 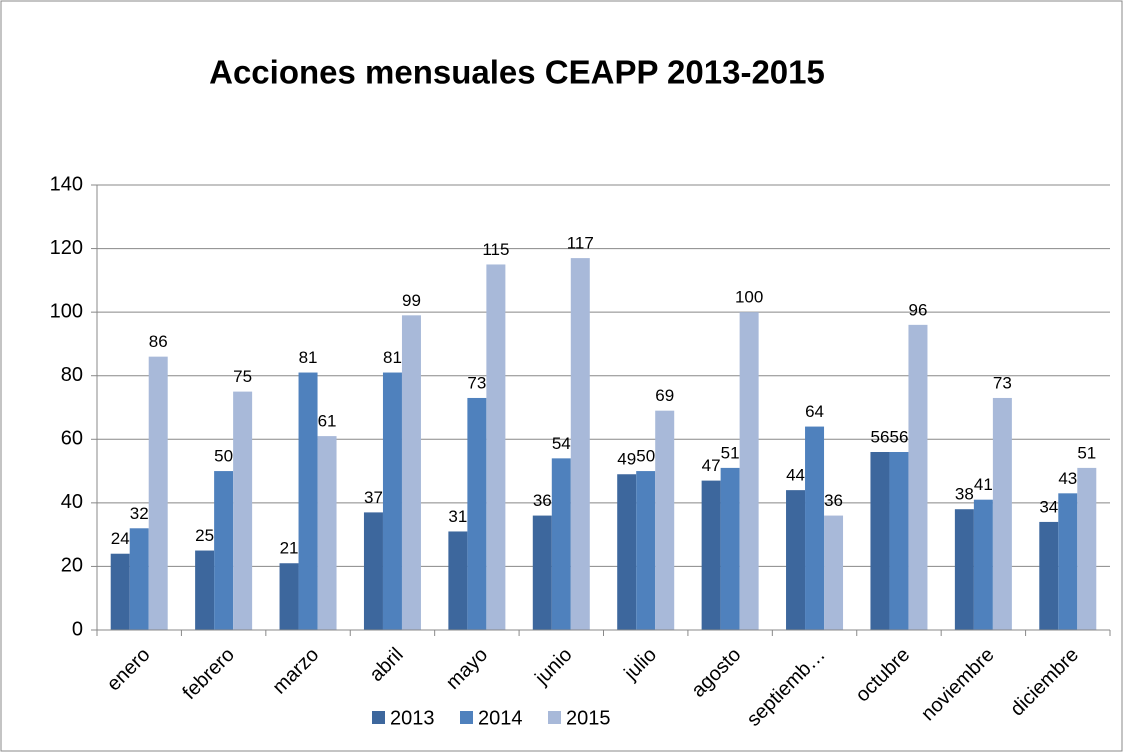 I want to click on data-label: 43, so click(x=1067, y=478).